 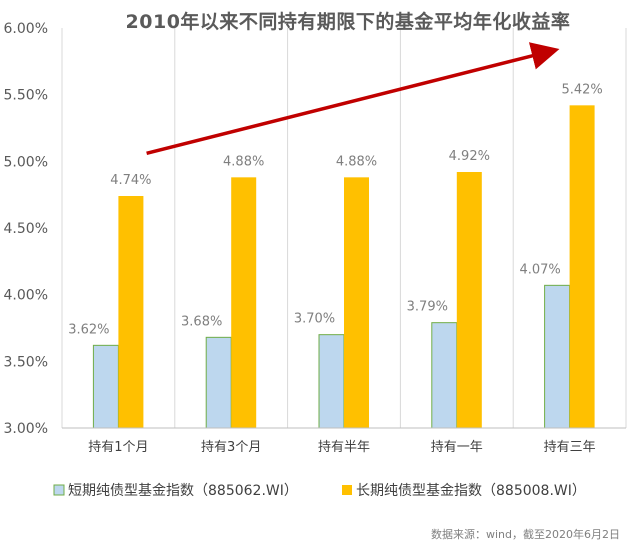 I want to click on legend-swatch-long-term, so click(x=347, y=490).